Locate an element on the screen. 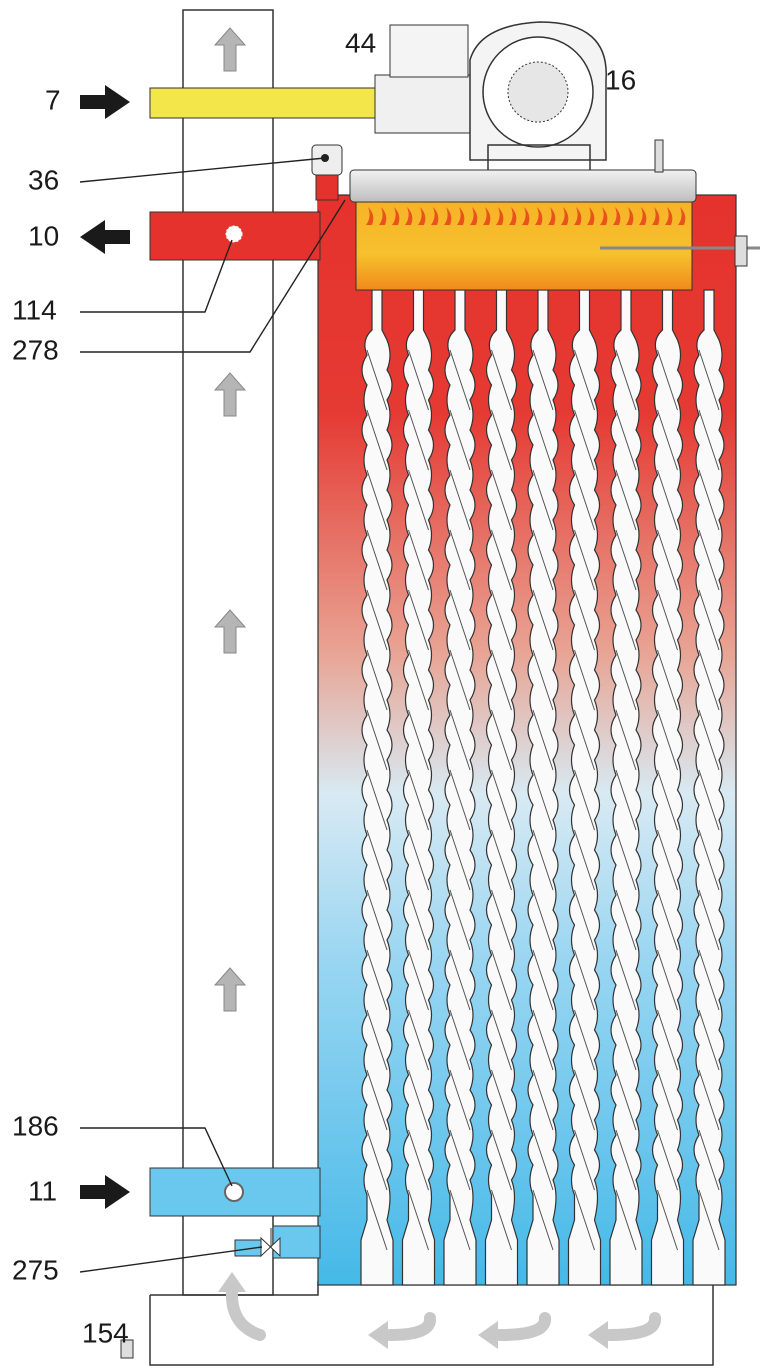  bottom-flow is located at coordinates (443, 1312).